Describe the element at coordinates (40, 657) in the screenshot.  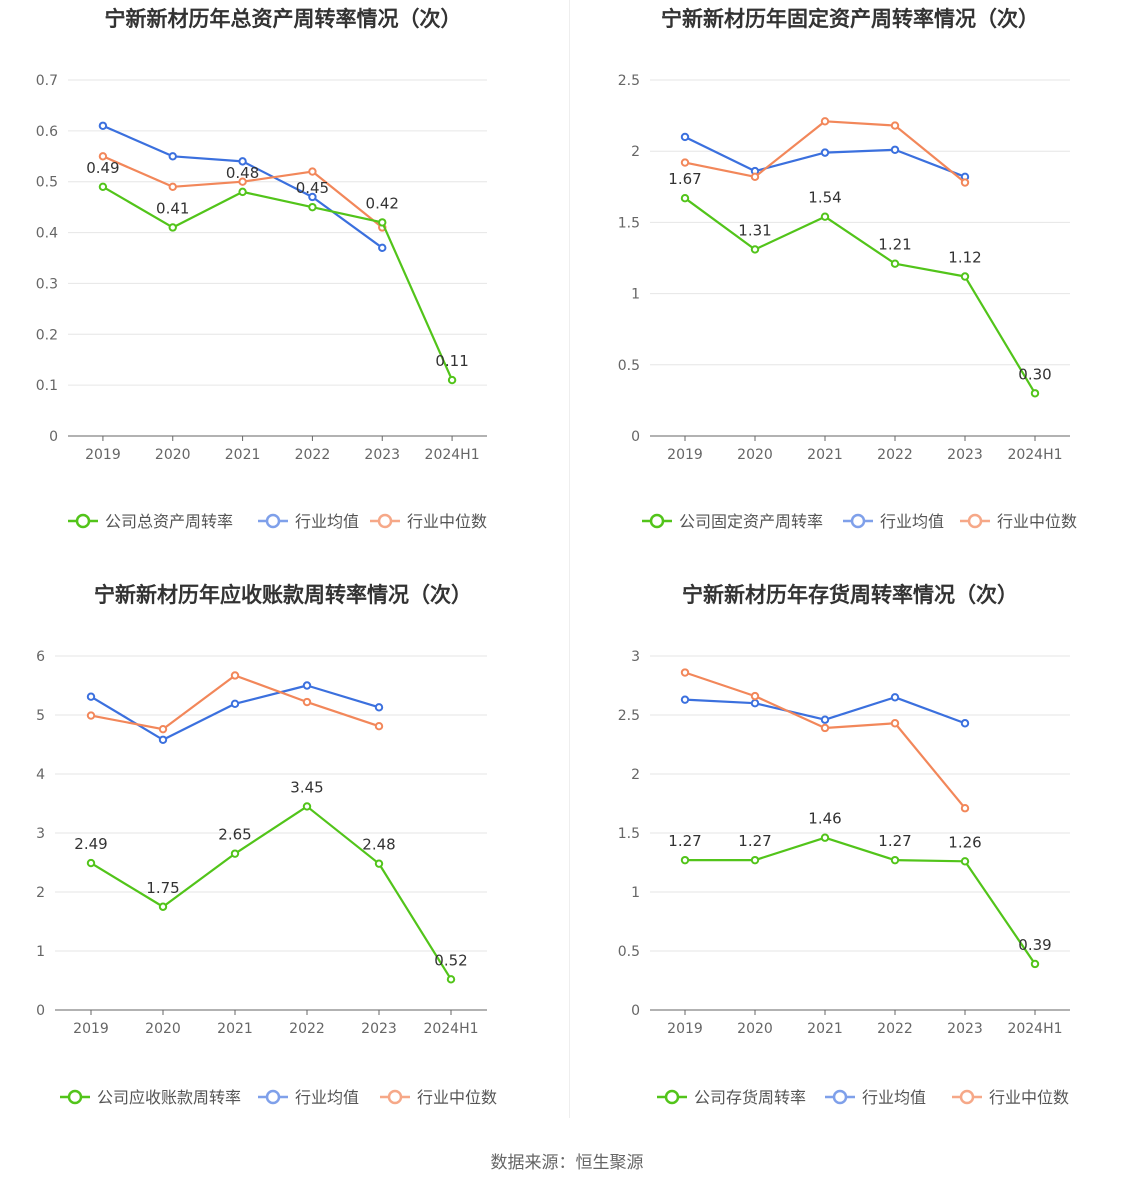
I see `y-tick-label: 6` at that location.